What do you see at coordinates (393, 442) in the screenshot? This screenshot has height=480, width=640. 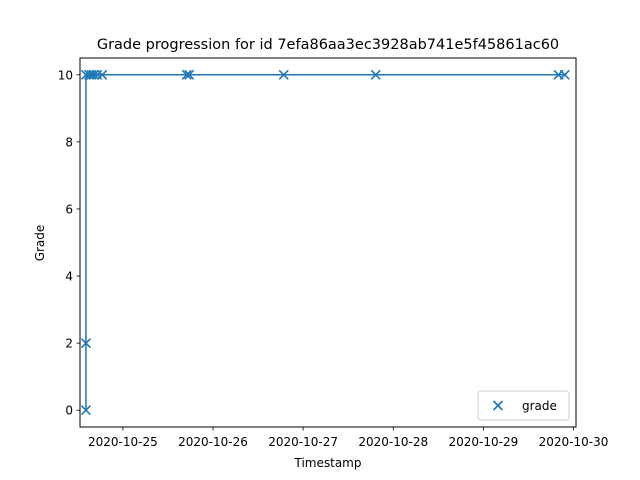 I see `x-tick-label: 2020-10-28` at bounding box center [393, 442].